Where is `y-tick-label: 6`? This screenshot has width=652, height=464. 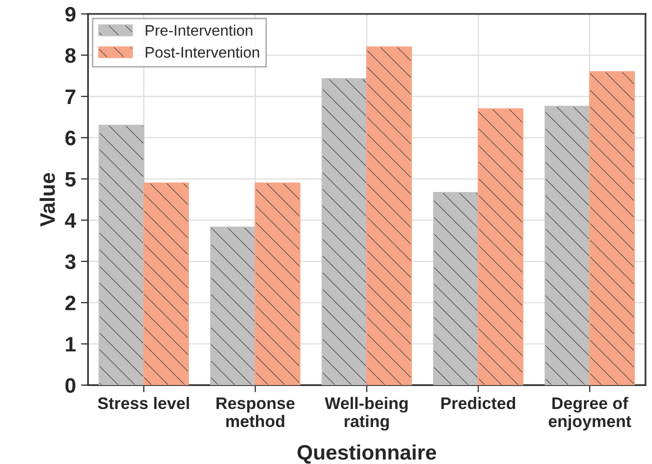 y-tick-label: 6 is located at coordinates (70, 138).